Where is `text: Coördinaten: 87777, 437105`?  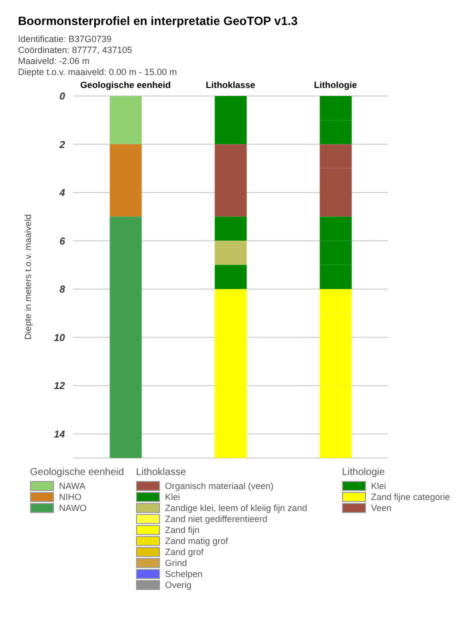
text: Coördinaten: 87777, 437105 is located at coordinates (76, 50).